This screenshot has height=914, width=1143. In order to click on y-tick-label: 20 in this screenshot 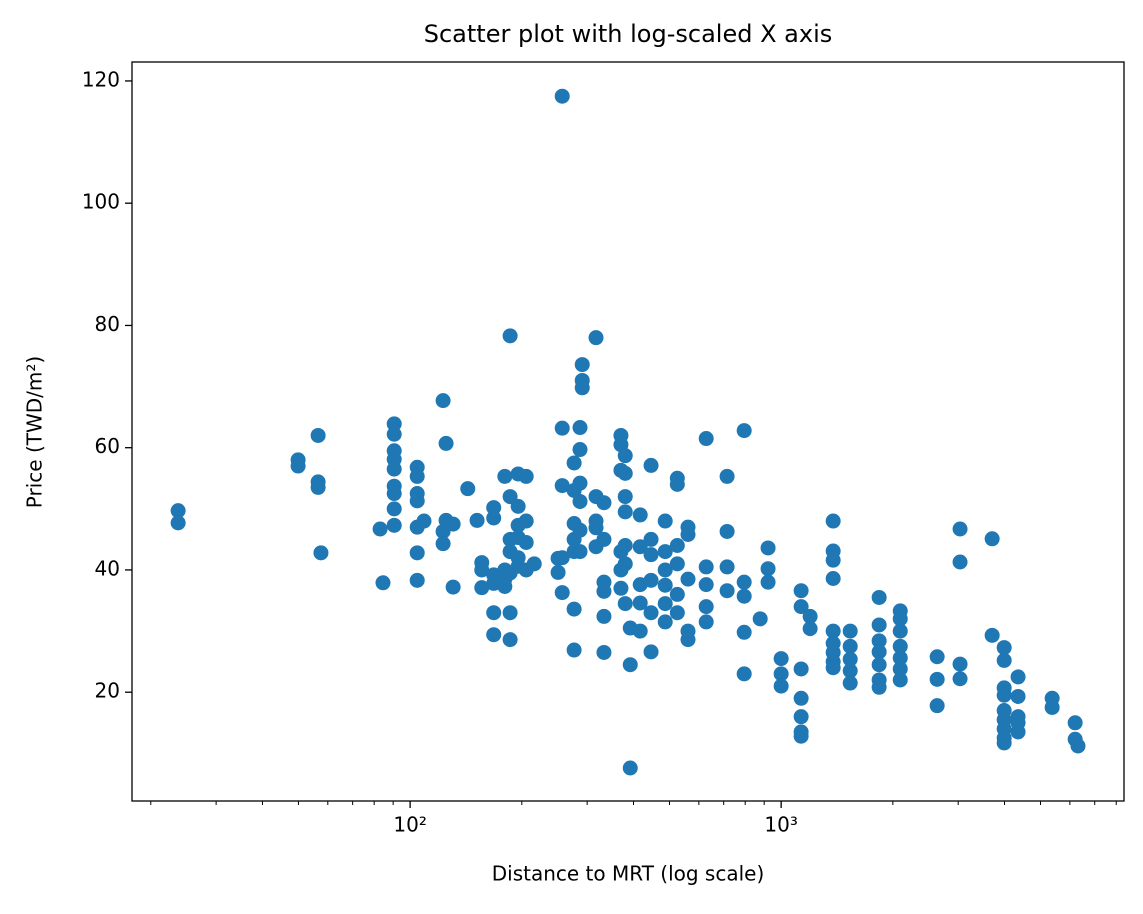, I will do `click(107, 691)`.